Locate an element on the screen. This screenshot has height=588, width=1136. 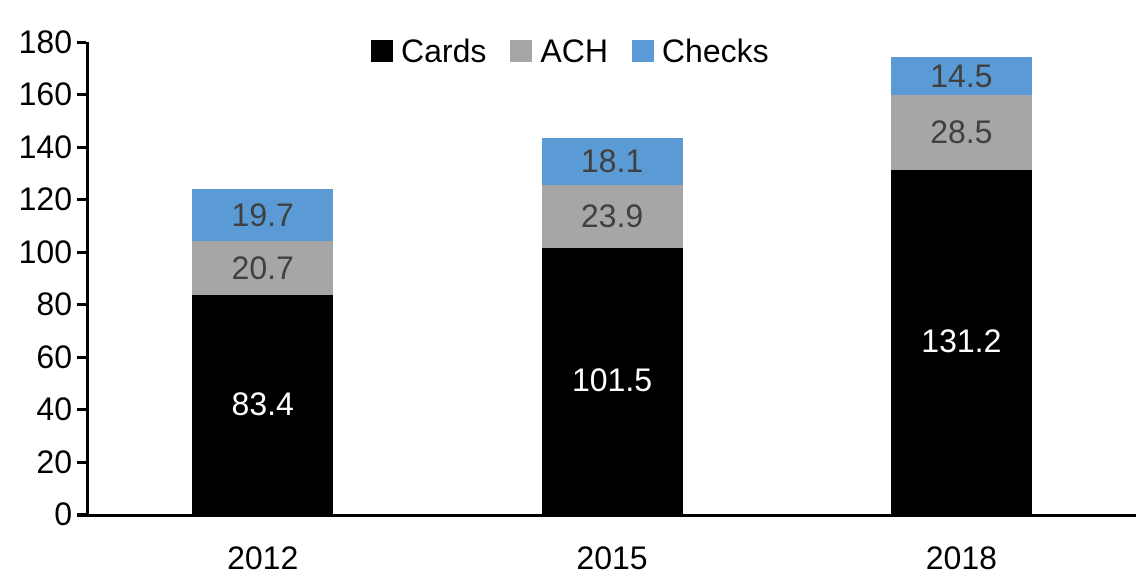
bar-segment-checks-2015: 18.1 is located at coordinates (612, 161).